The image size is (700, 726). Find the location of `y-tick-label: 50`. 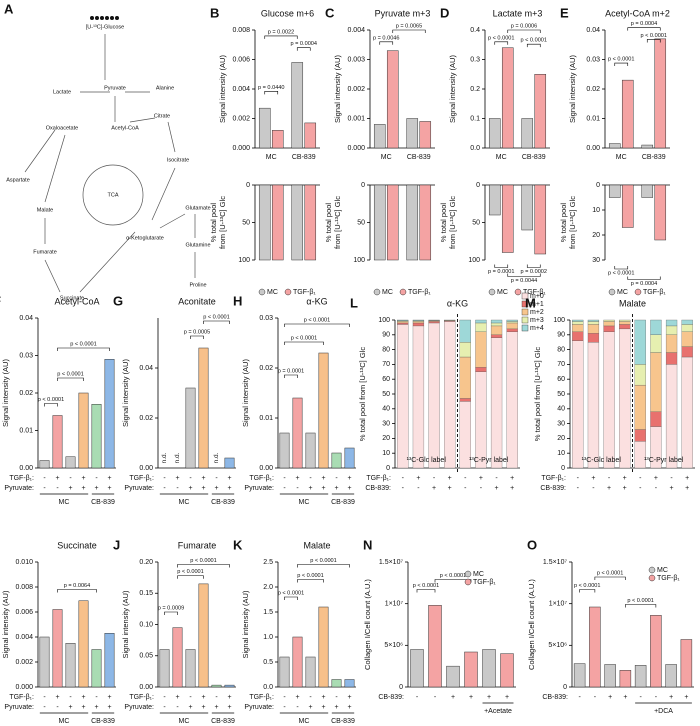

y-tick-label: 50 is located at coordinates (246, 222).